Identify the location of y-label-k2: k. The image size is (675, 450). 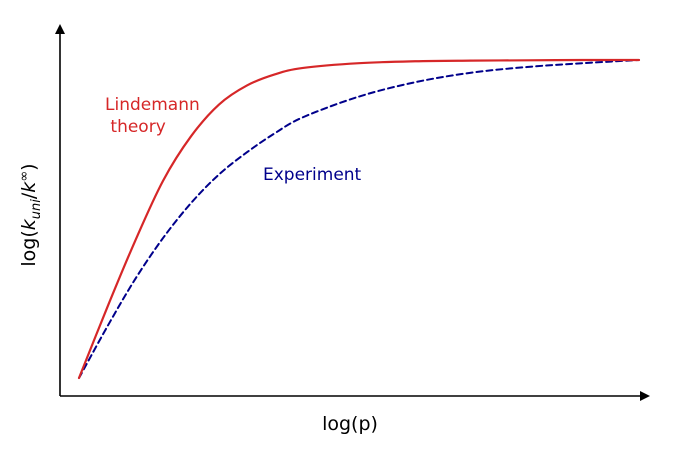
(29, 187).